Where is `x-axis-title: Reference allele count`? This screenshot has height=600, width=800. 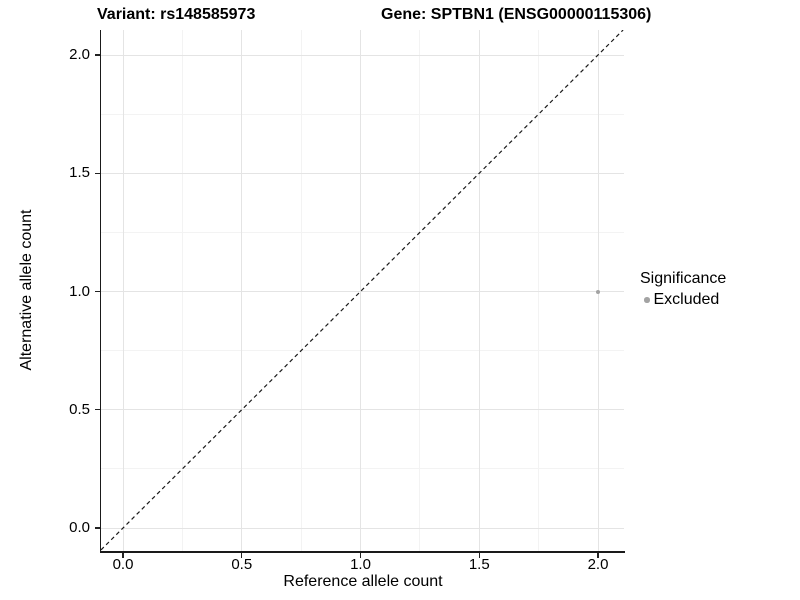 x-axis-title: Reference allele count is located at coordinates (363, 581).